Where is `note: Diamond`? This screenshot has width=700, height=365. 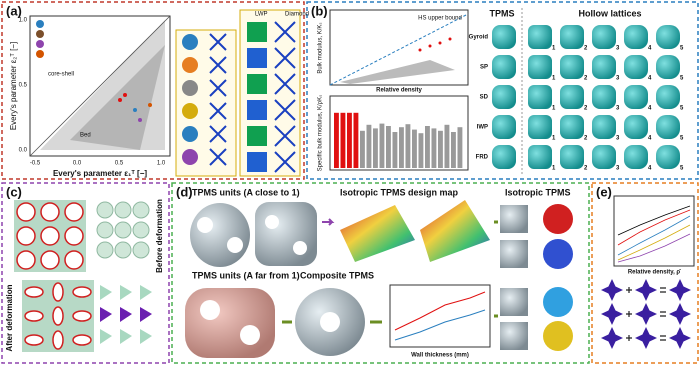
note: Diamond is located at coordinates (297, 15).